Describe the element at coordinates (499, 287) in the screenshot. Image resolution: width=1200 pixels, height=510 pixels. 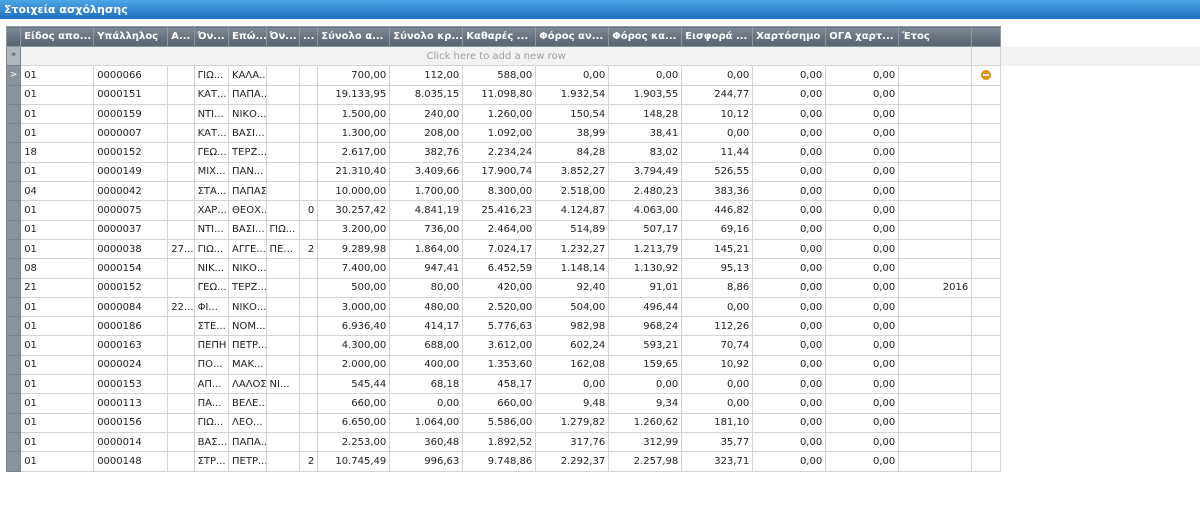
I see `table-cell: 420,00` at that location.